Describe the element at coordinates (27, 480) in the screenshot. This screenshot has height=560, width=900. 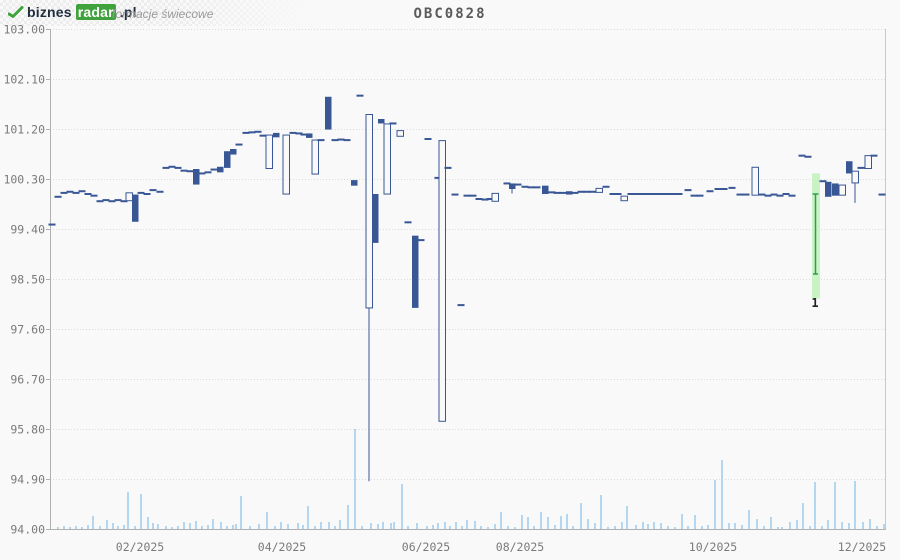
I see `y-tick-label: 94.90` at that location.